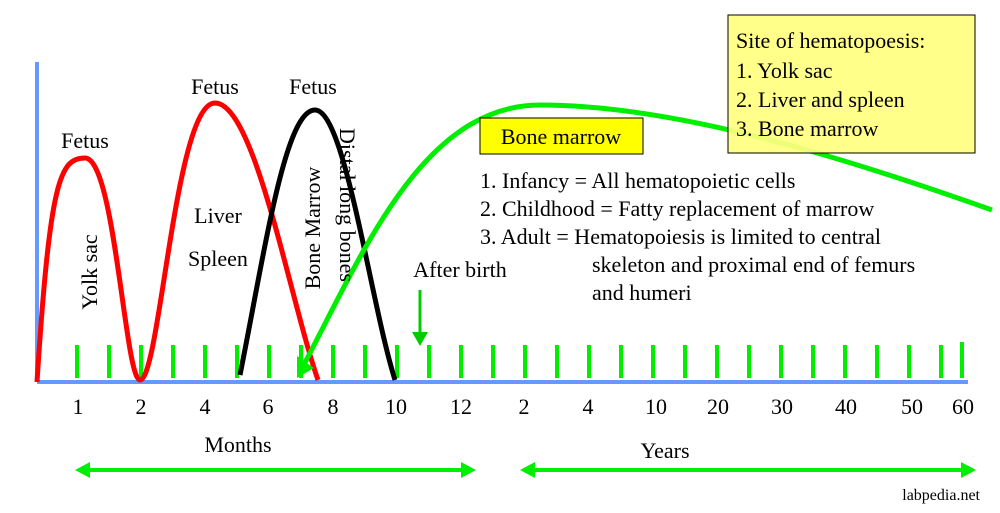 The height and width of the screenshot is (513, 1000). I want to click on box-title: Bone marrow, so click(561, 136).